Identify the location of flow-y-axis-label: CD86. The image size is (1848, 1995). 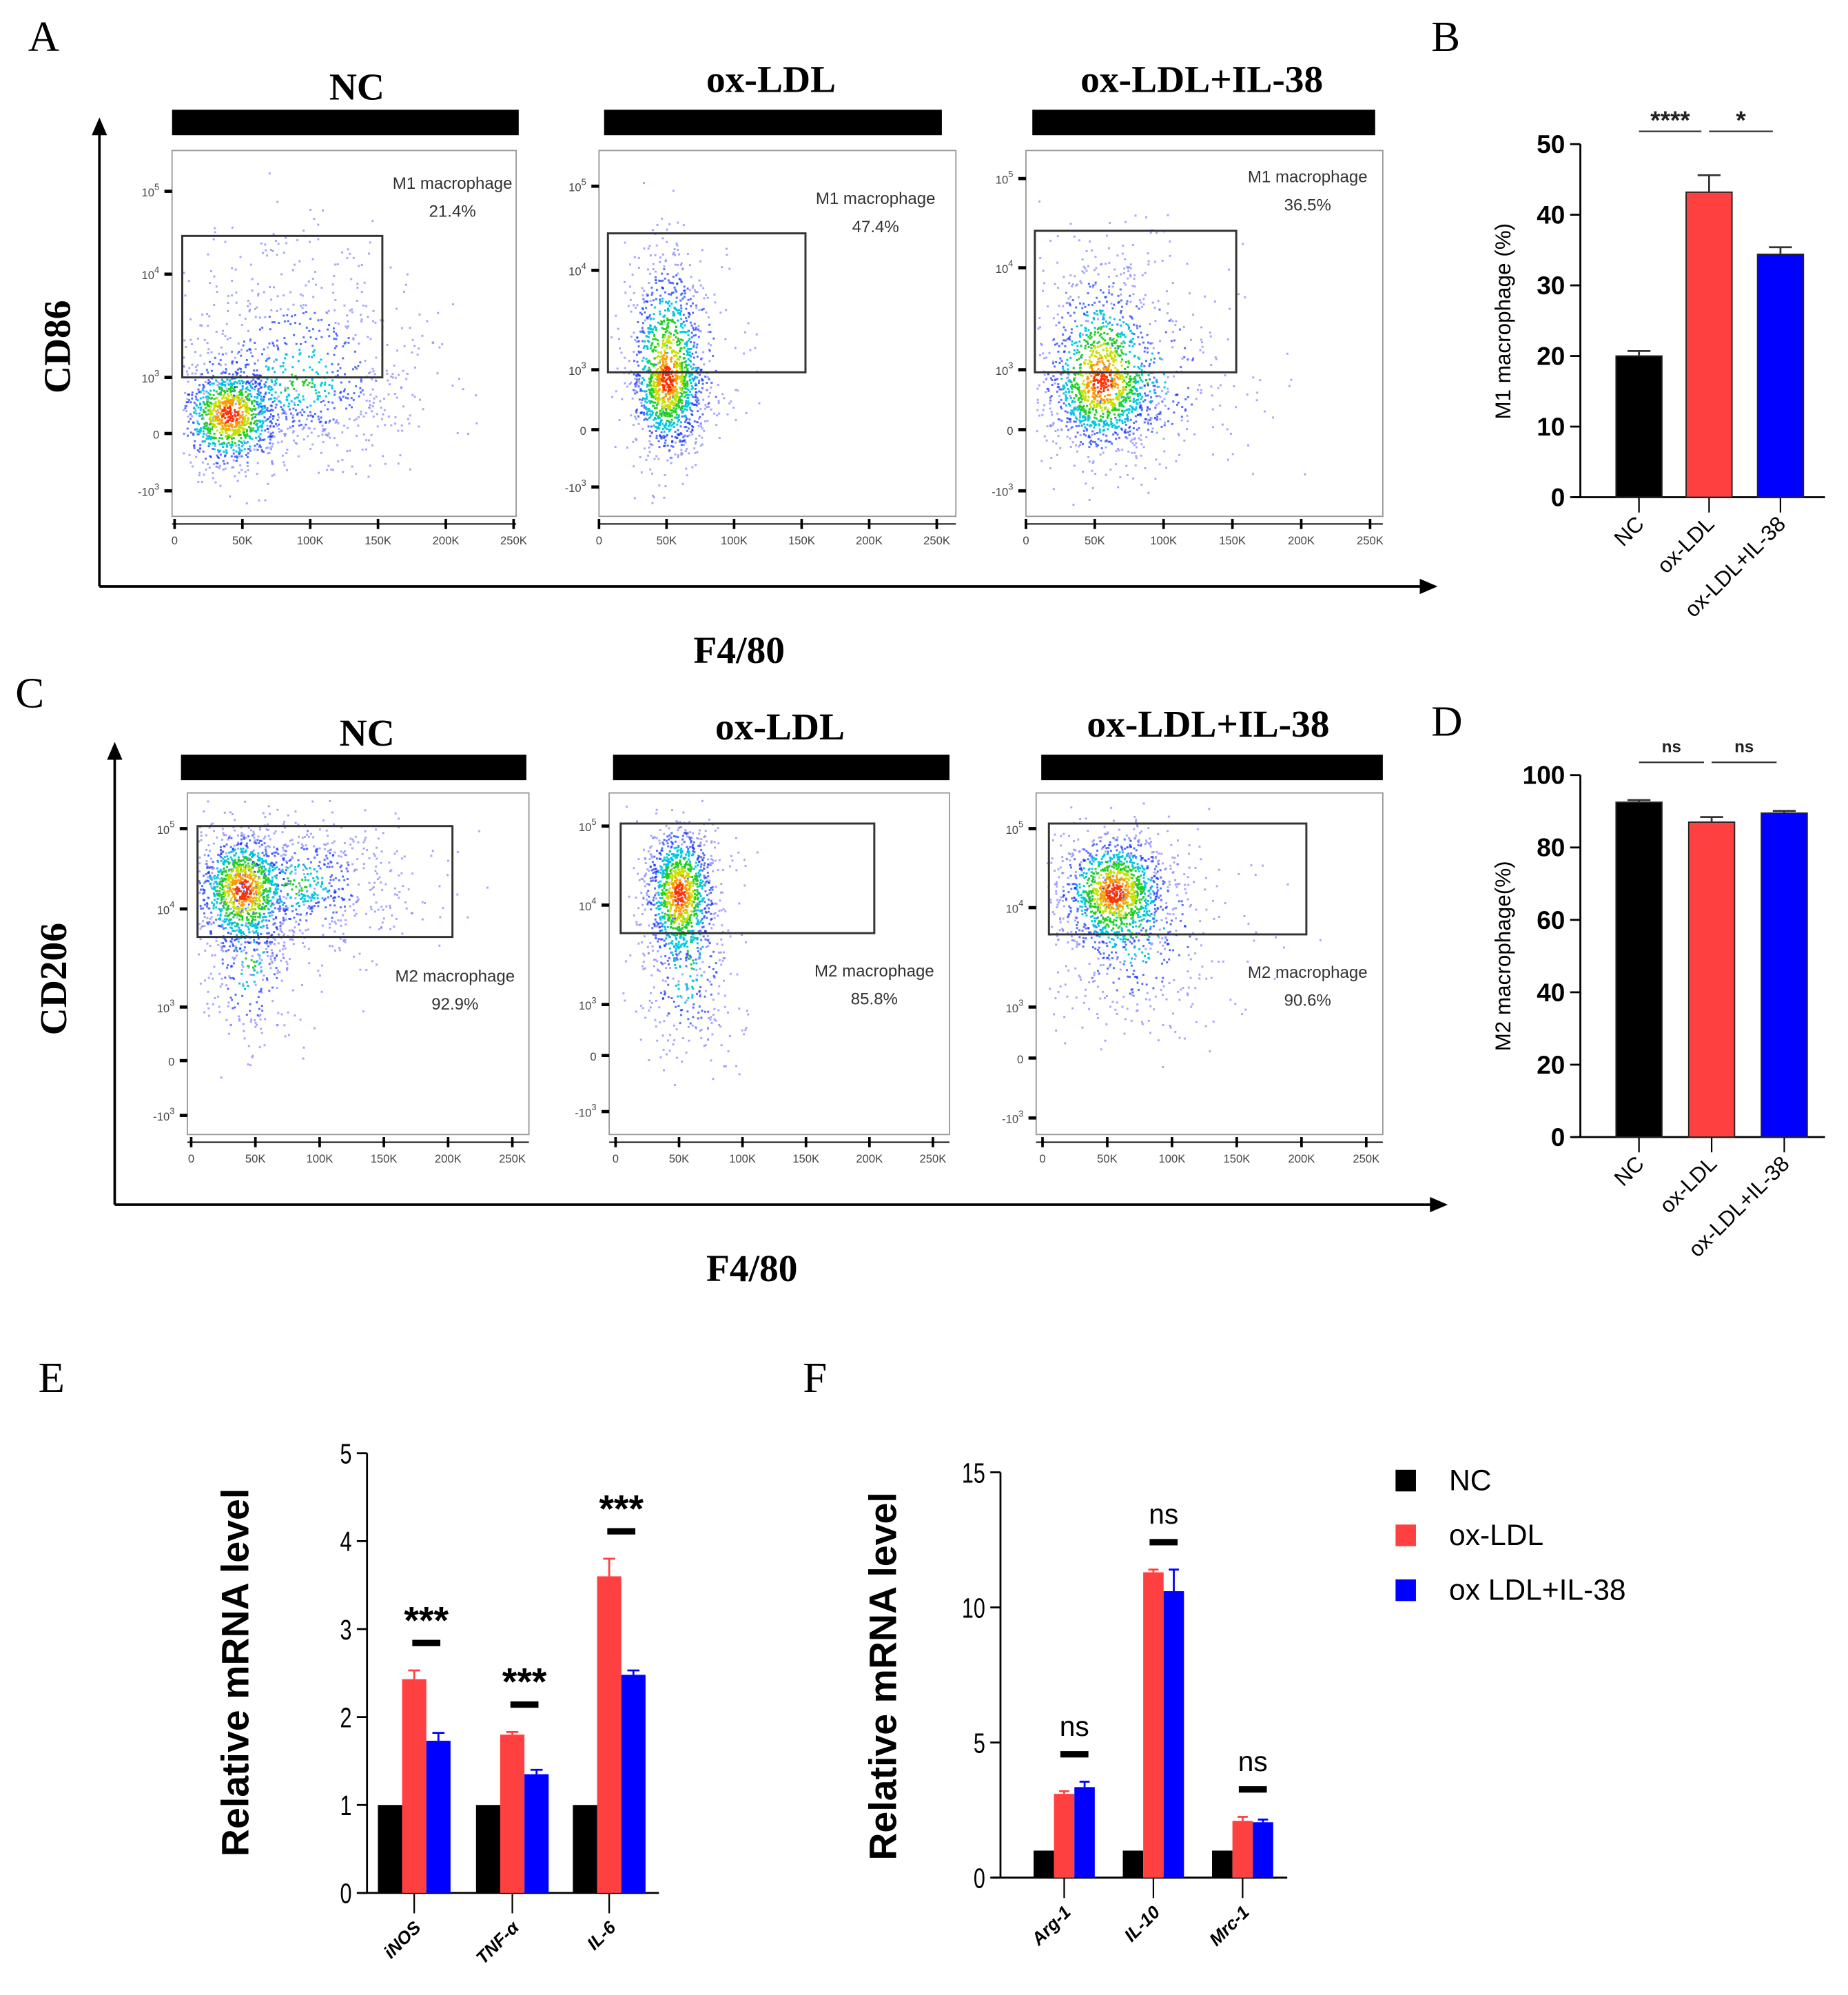
(58, 346).